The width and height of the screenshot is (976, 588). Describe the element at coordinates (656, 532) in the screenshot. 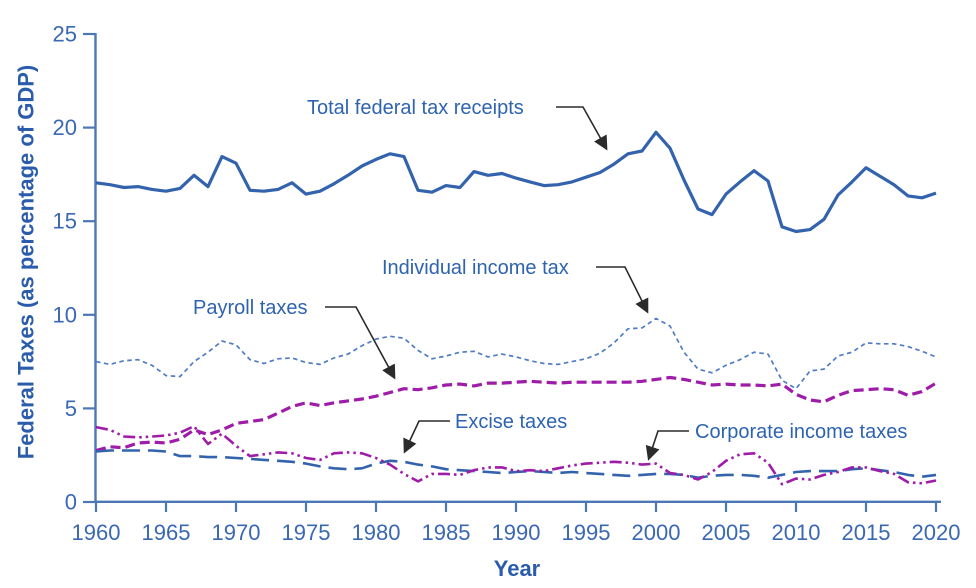

I see `x-tick-label: 2000` at that location.